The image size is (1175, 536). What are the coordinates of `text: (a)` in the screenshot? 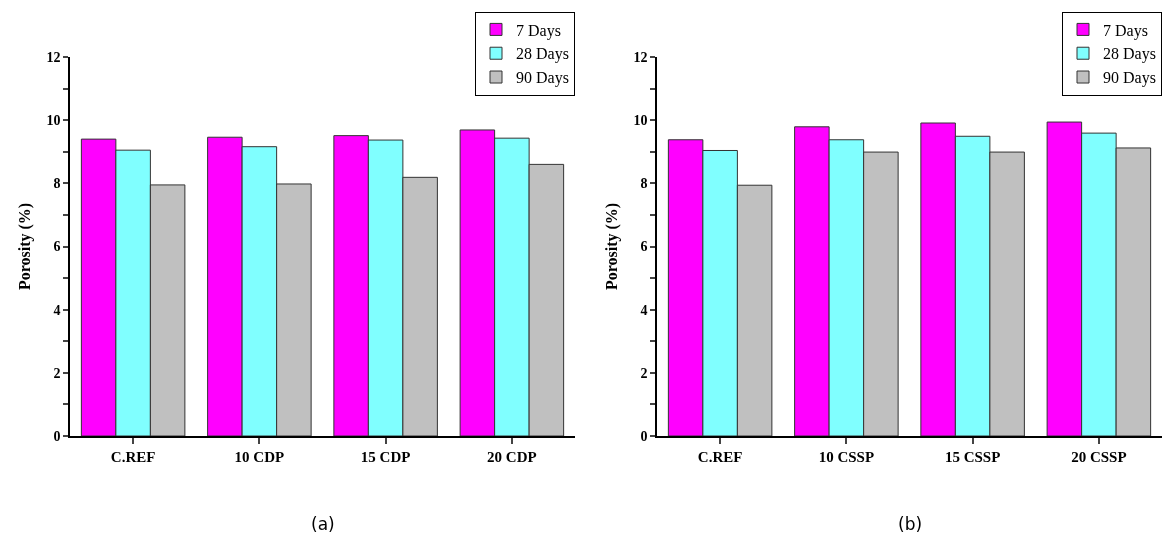 It's located at (323, 524).